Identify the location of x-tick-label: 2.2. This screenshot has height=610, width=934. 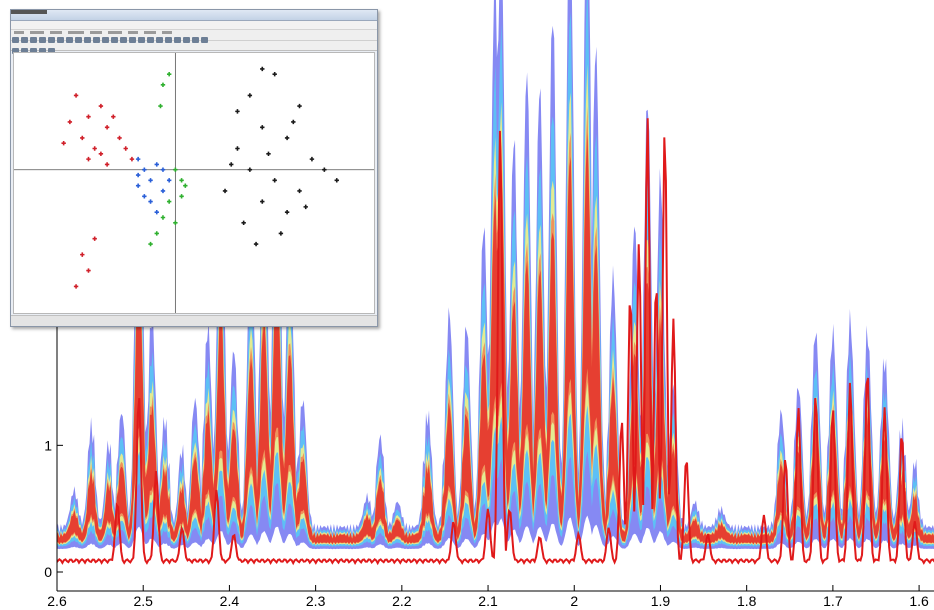
(402, 601).